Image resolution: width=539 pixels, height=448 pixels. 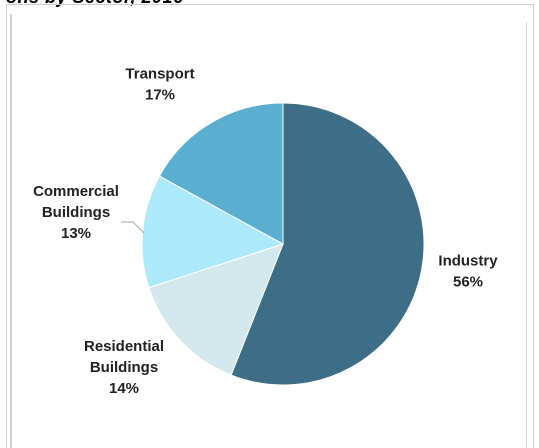 What do you see at coordinates (468, 272) in the screenshot?
I see `pie-label-industry: Industry 56%` at bounding box center [468, 272].